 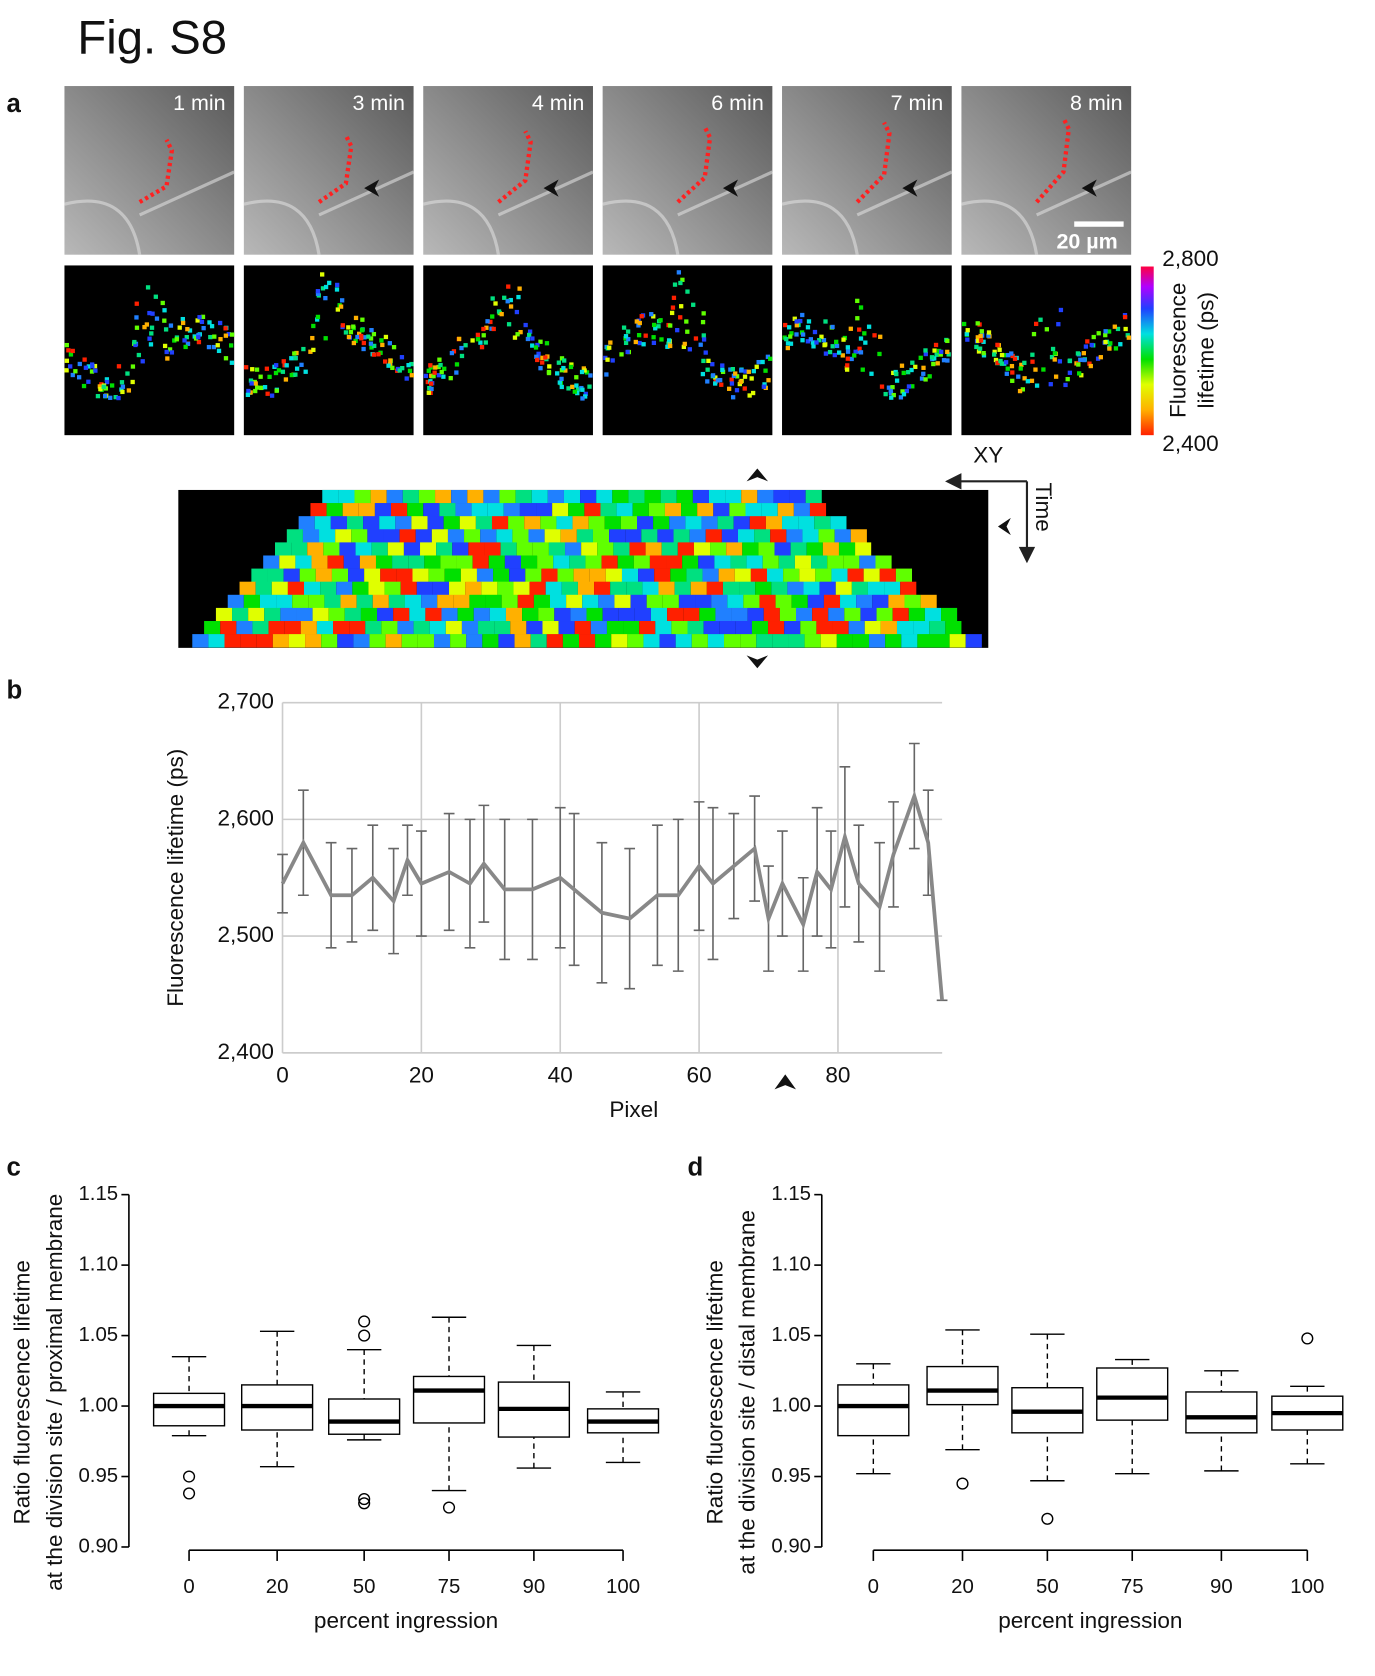 What do you see at coordinates (747, 1392) in the screenshot?
I see `y-axis-title: at the division site / distal membrane` at bounding box center [747, 1392].